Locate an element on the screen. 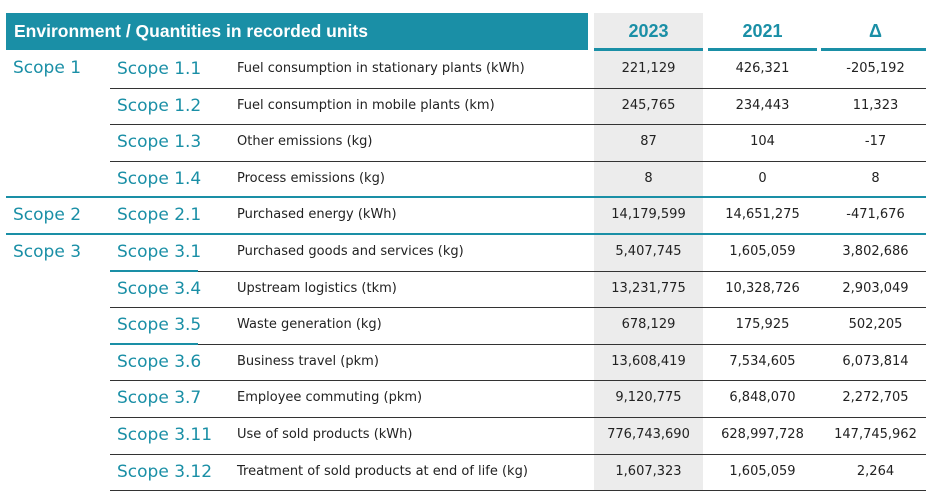 This screenshot has height=495, width=930. value-2023: 9,120,775 is located at coordinates (648, 398).